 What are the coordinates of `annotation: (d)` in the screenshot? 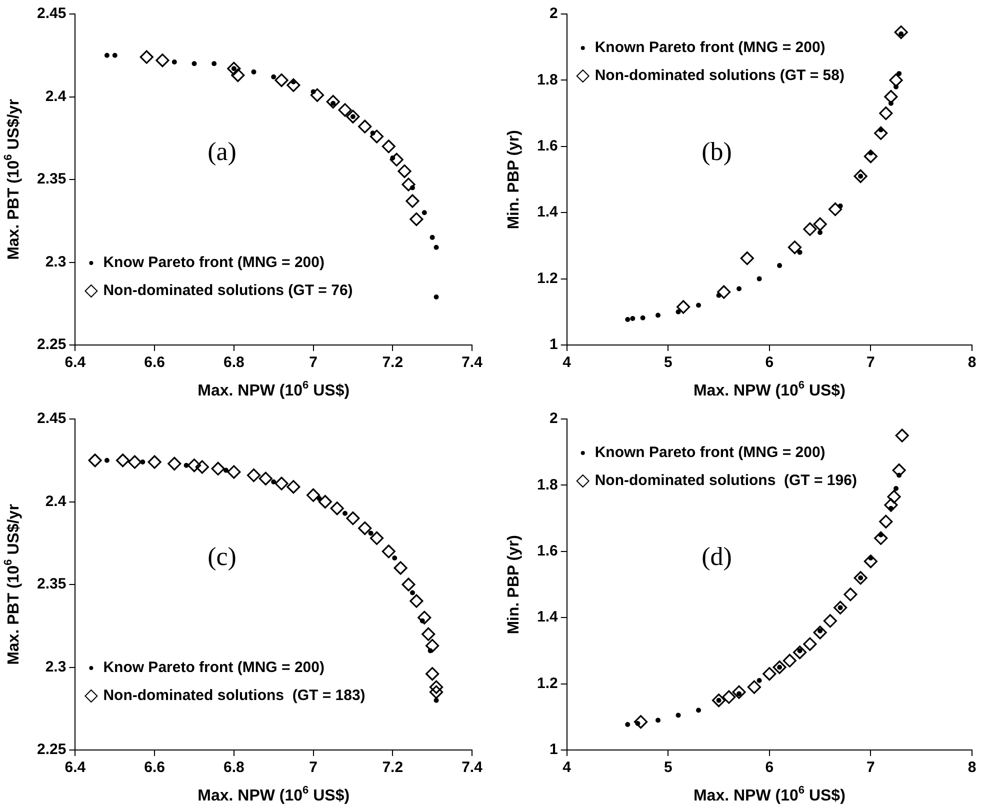 It's located at (717, 556).